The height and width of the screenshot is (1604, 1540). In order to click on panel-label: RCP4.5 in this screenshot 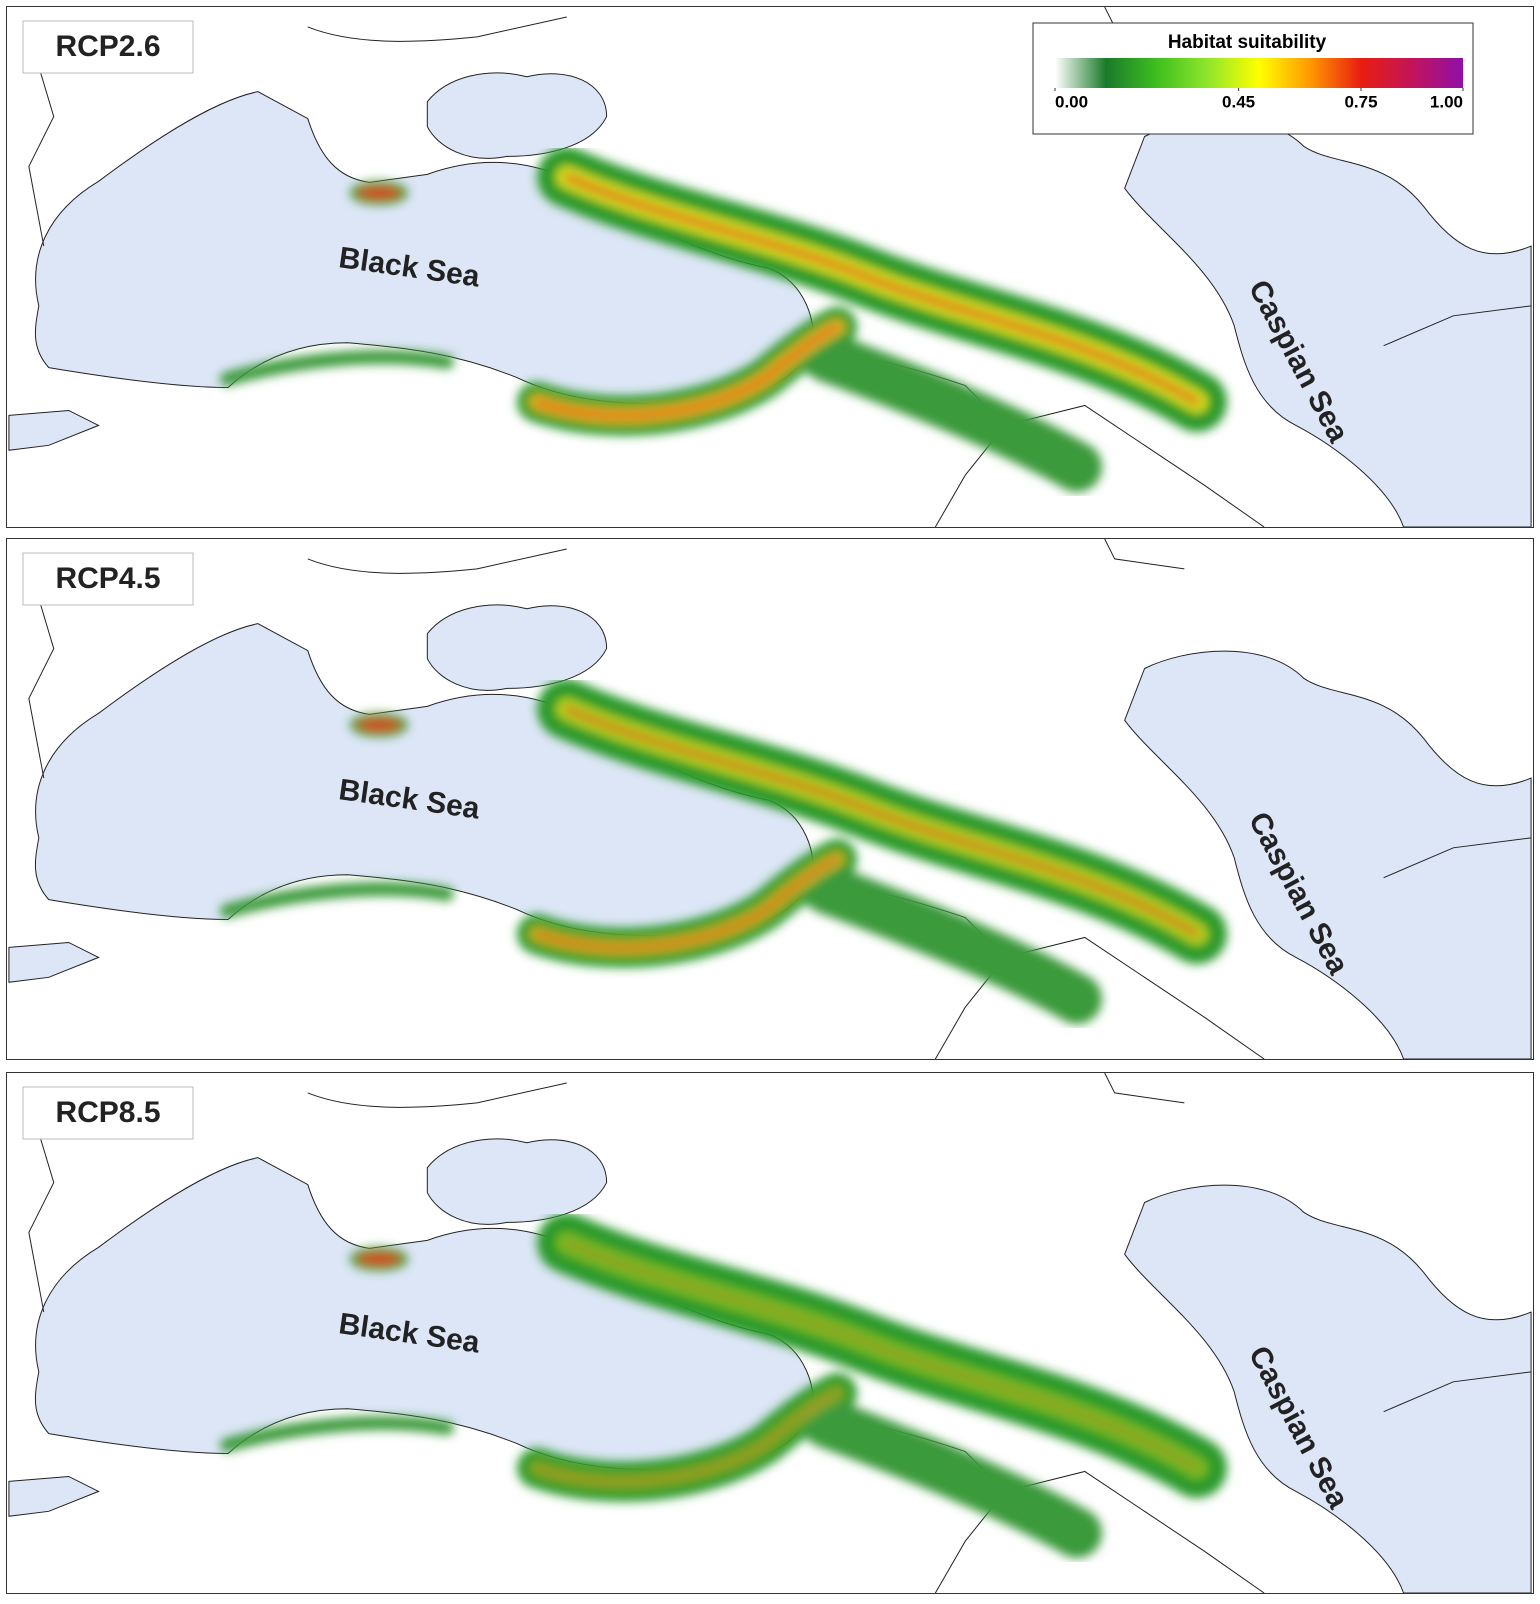, I will do `click(107, 578)`.